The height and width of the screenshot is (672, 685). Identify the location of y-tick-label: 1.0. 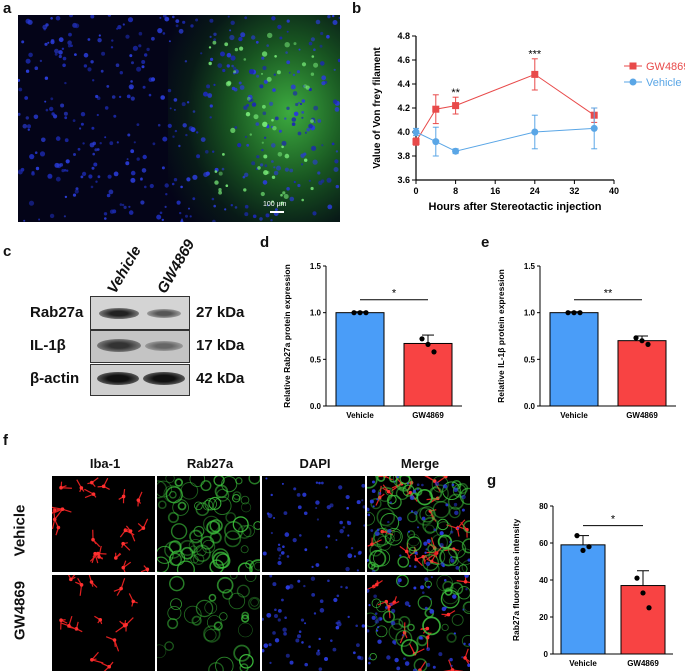
(316, 313).